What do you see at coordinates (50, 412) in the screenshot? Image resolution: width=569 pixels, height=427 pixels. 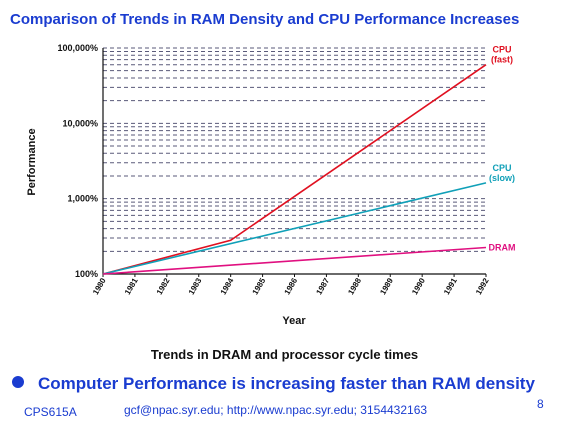 I see `course-code: CPS615A` at bounding box center [50, 412].